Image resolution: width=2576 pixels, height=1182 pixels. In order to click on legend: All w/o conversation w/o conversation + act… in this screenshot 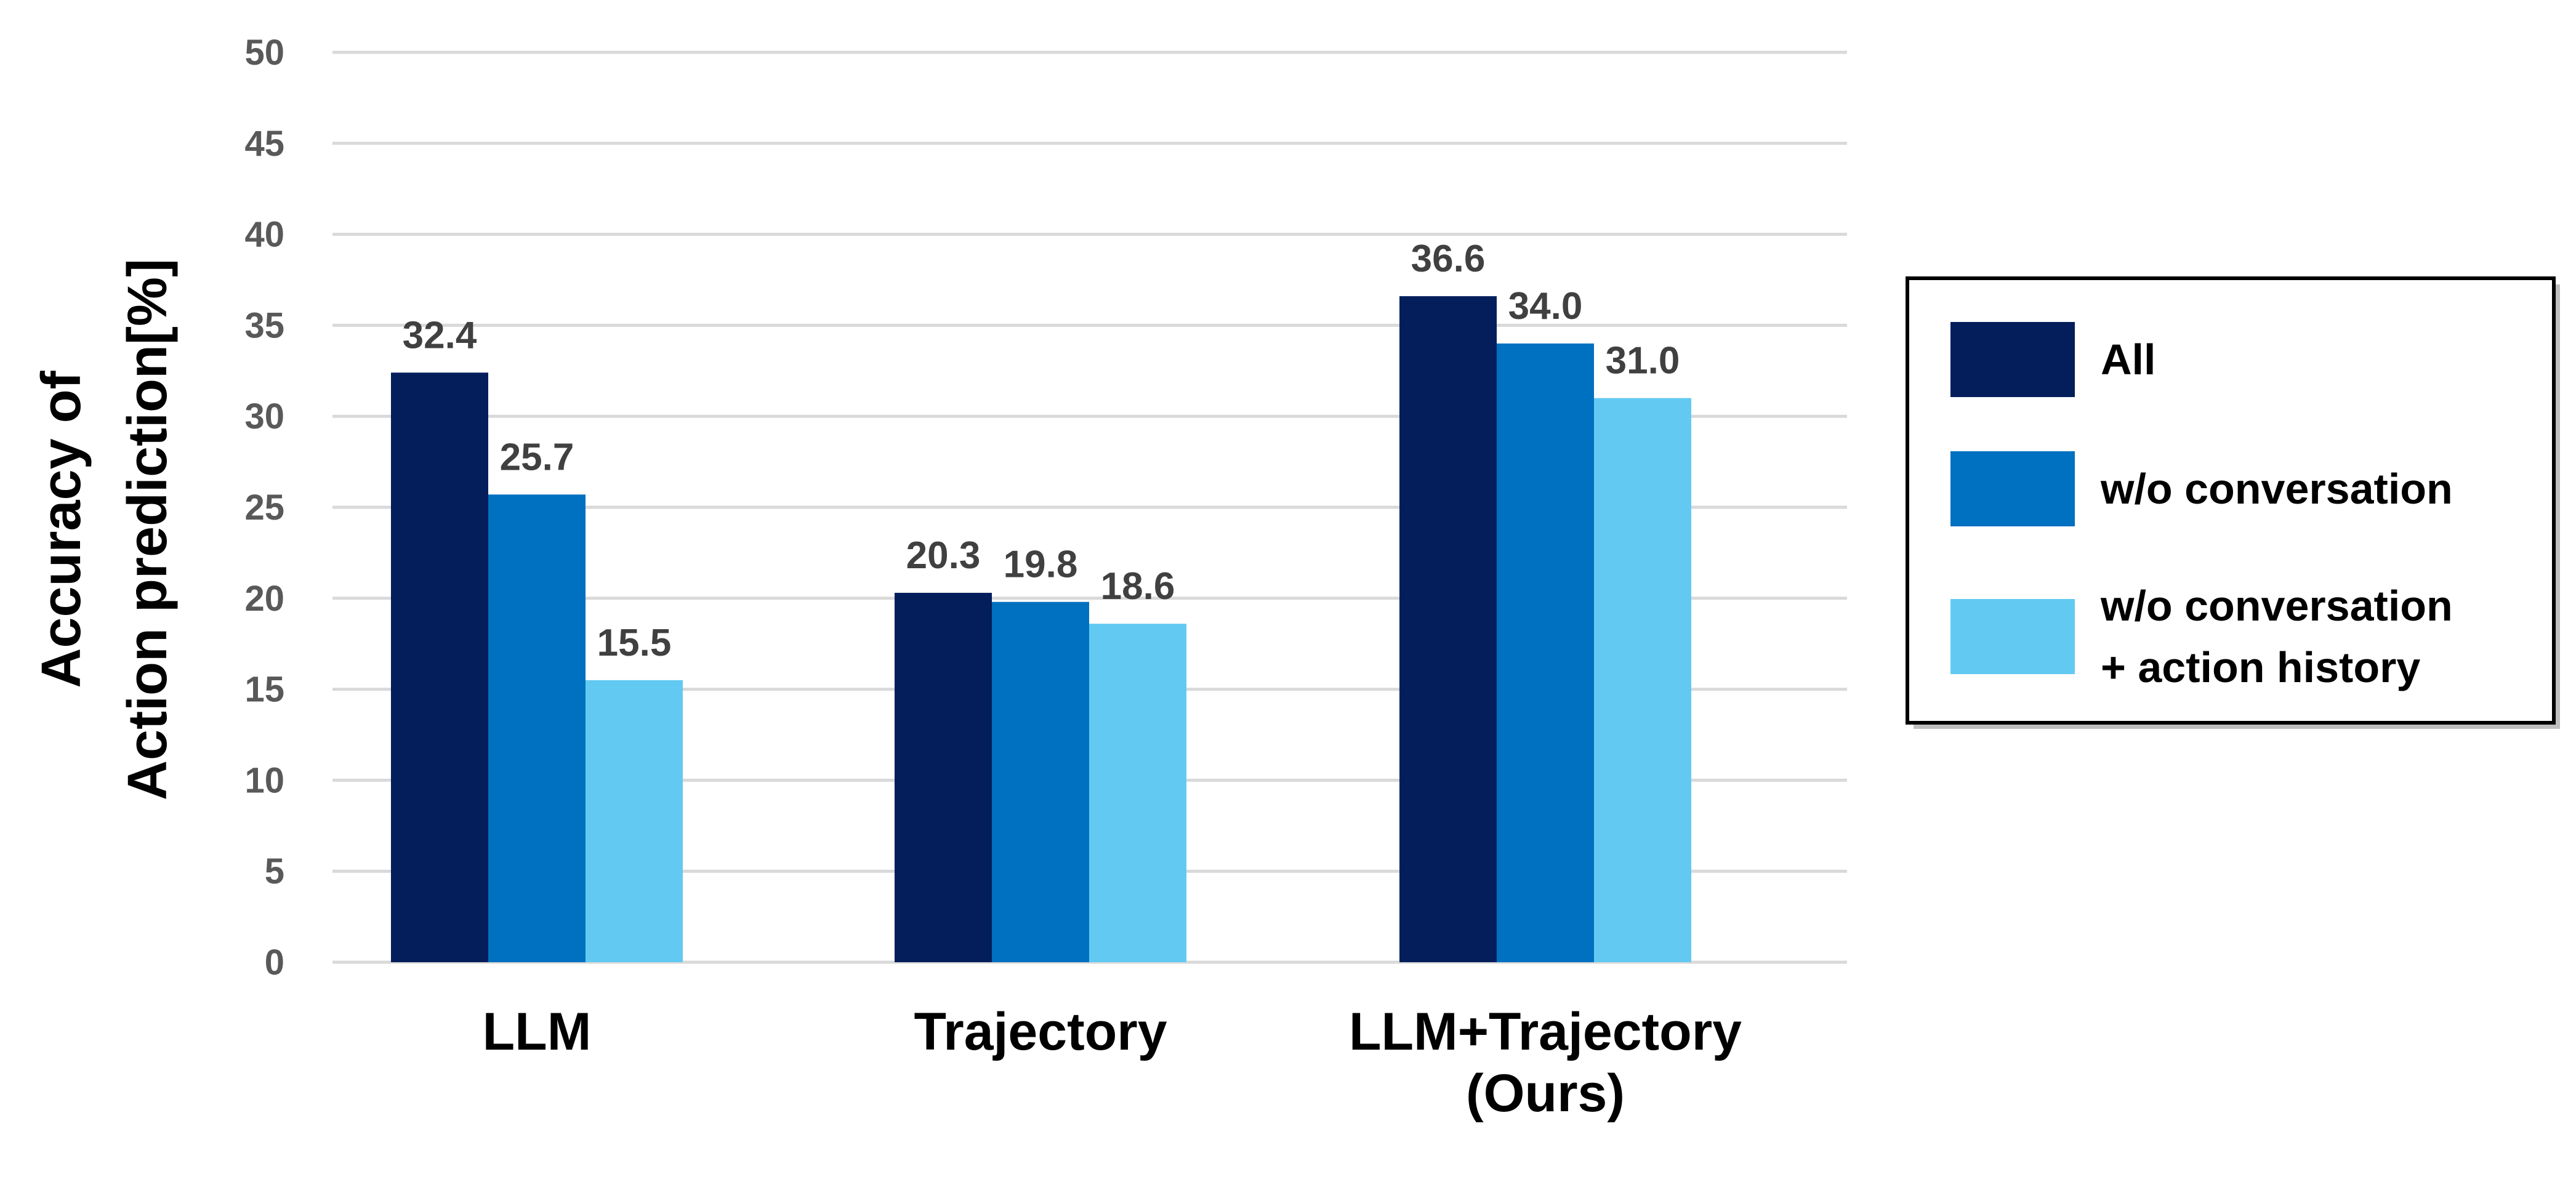, I will do `click(2233, 502)`.